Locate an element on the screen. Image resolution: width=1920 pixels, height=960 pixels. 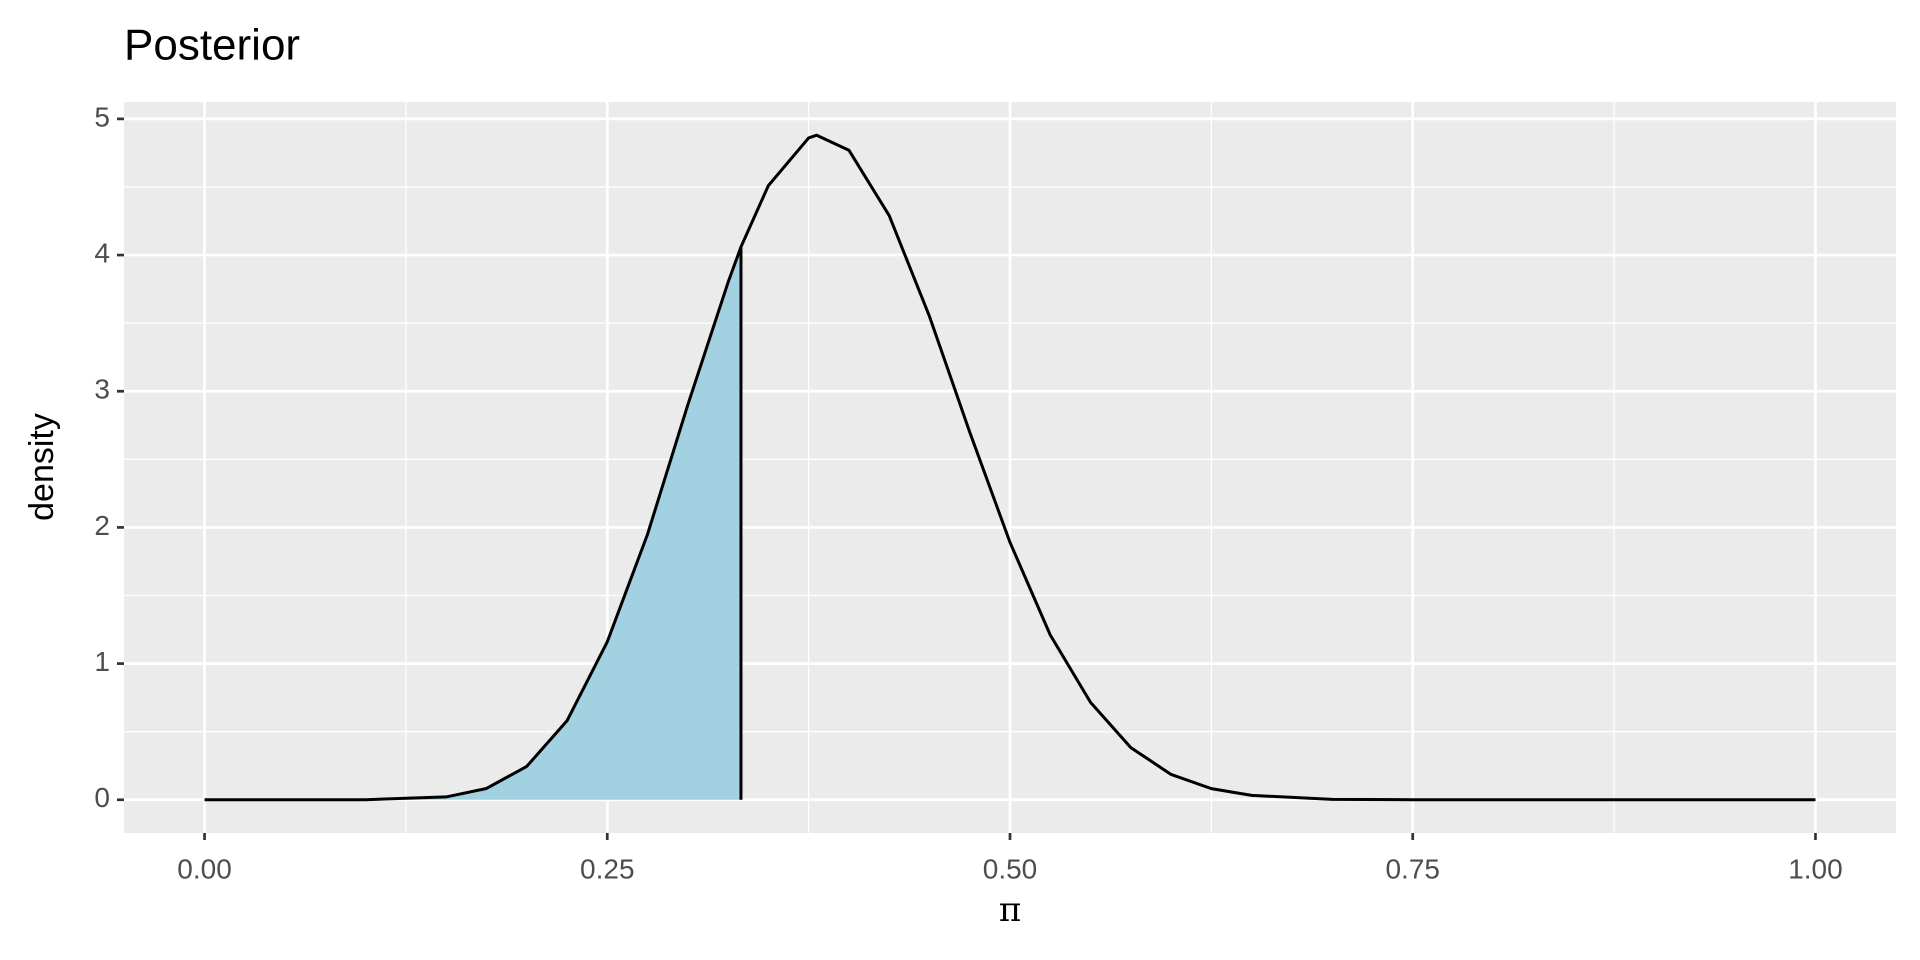
y-tick-label: 2 is located at coordinates (102, 525).